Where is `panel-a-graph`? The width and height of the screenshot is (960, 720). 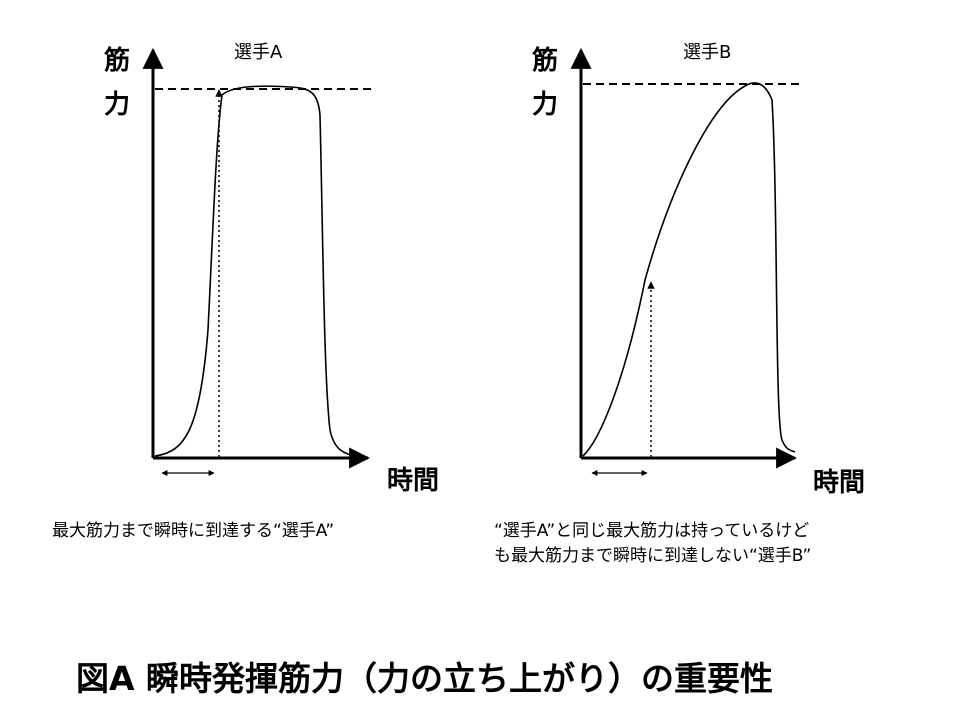
panel-a-graph is located at coordinates (258, 261).